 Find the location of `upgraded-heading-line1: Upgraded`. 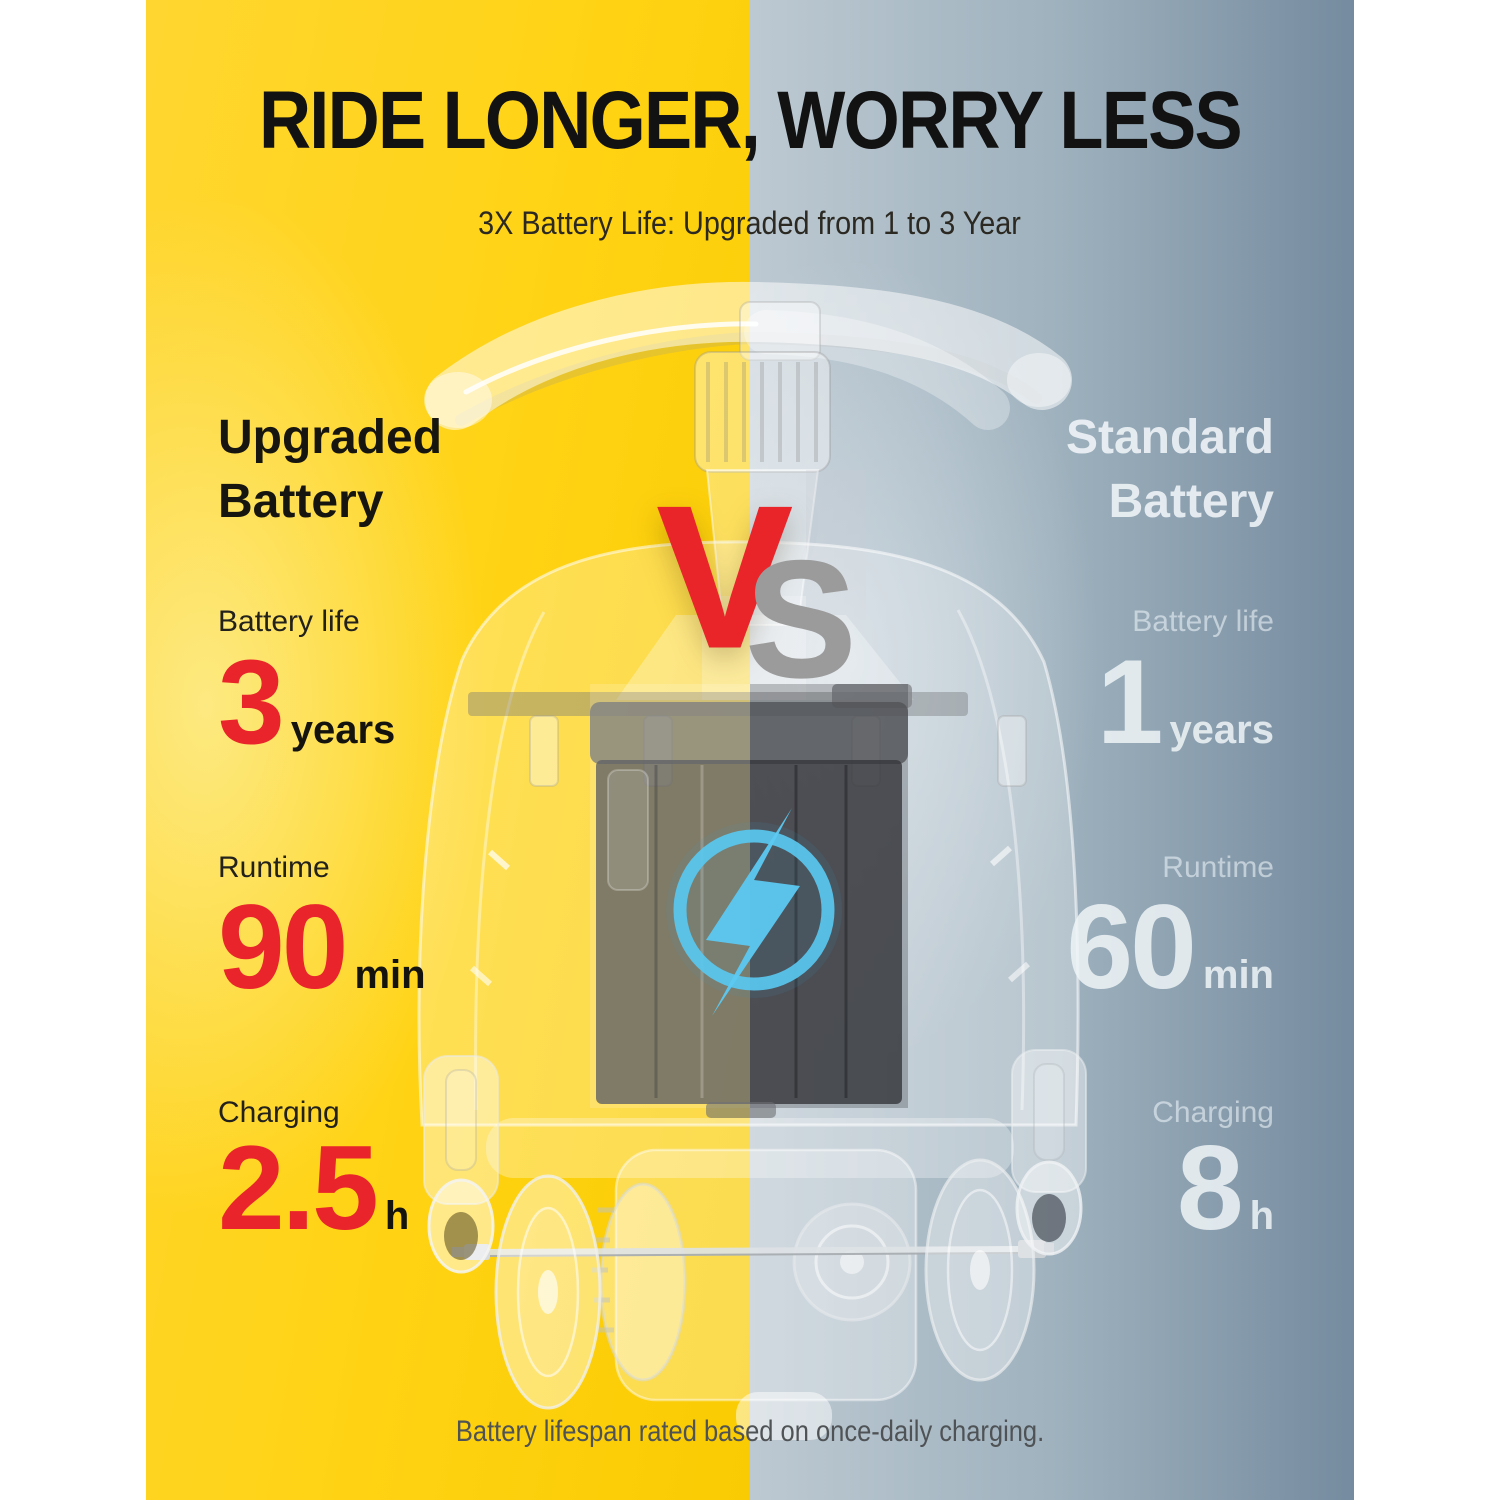

upgraded-heading-line1: Upgraded is located at coordinates (330, 437).